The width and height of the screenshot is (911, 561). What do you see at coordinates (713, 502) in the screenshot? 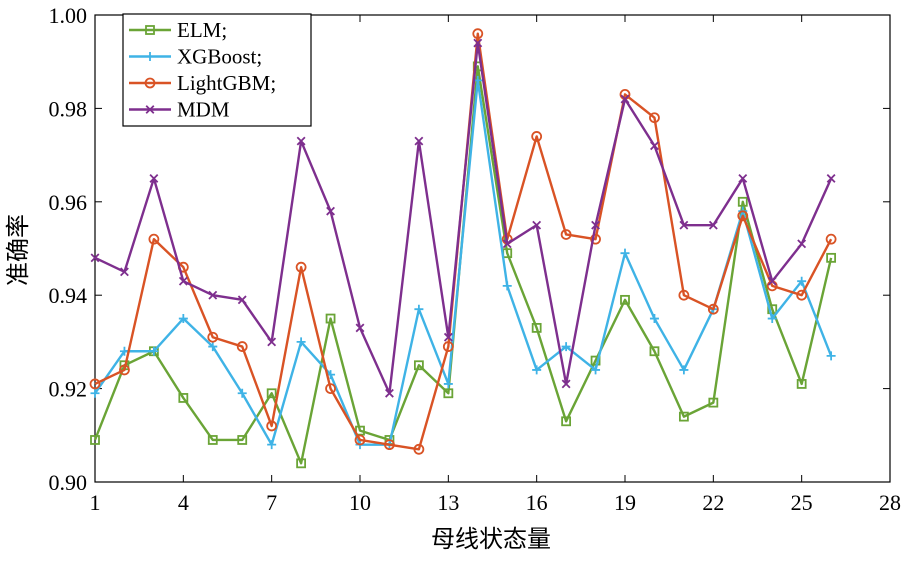
I see `x-tick-label: 22` at bounding box center [713, 502].